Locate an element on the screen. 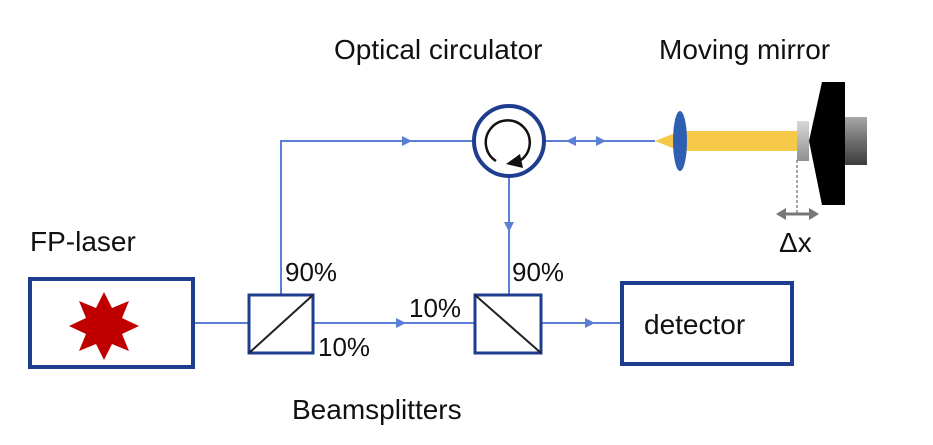 This screenshot has width=933, height=445. beamsplitter-1-diagonal is located at coordinates (281, 324).